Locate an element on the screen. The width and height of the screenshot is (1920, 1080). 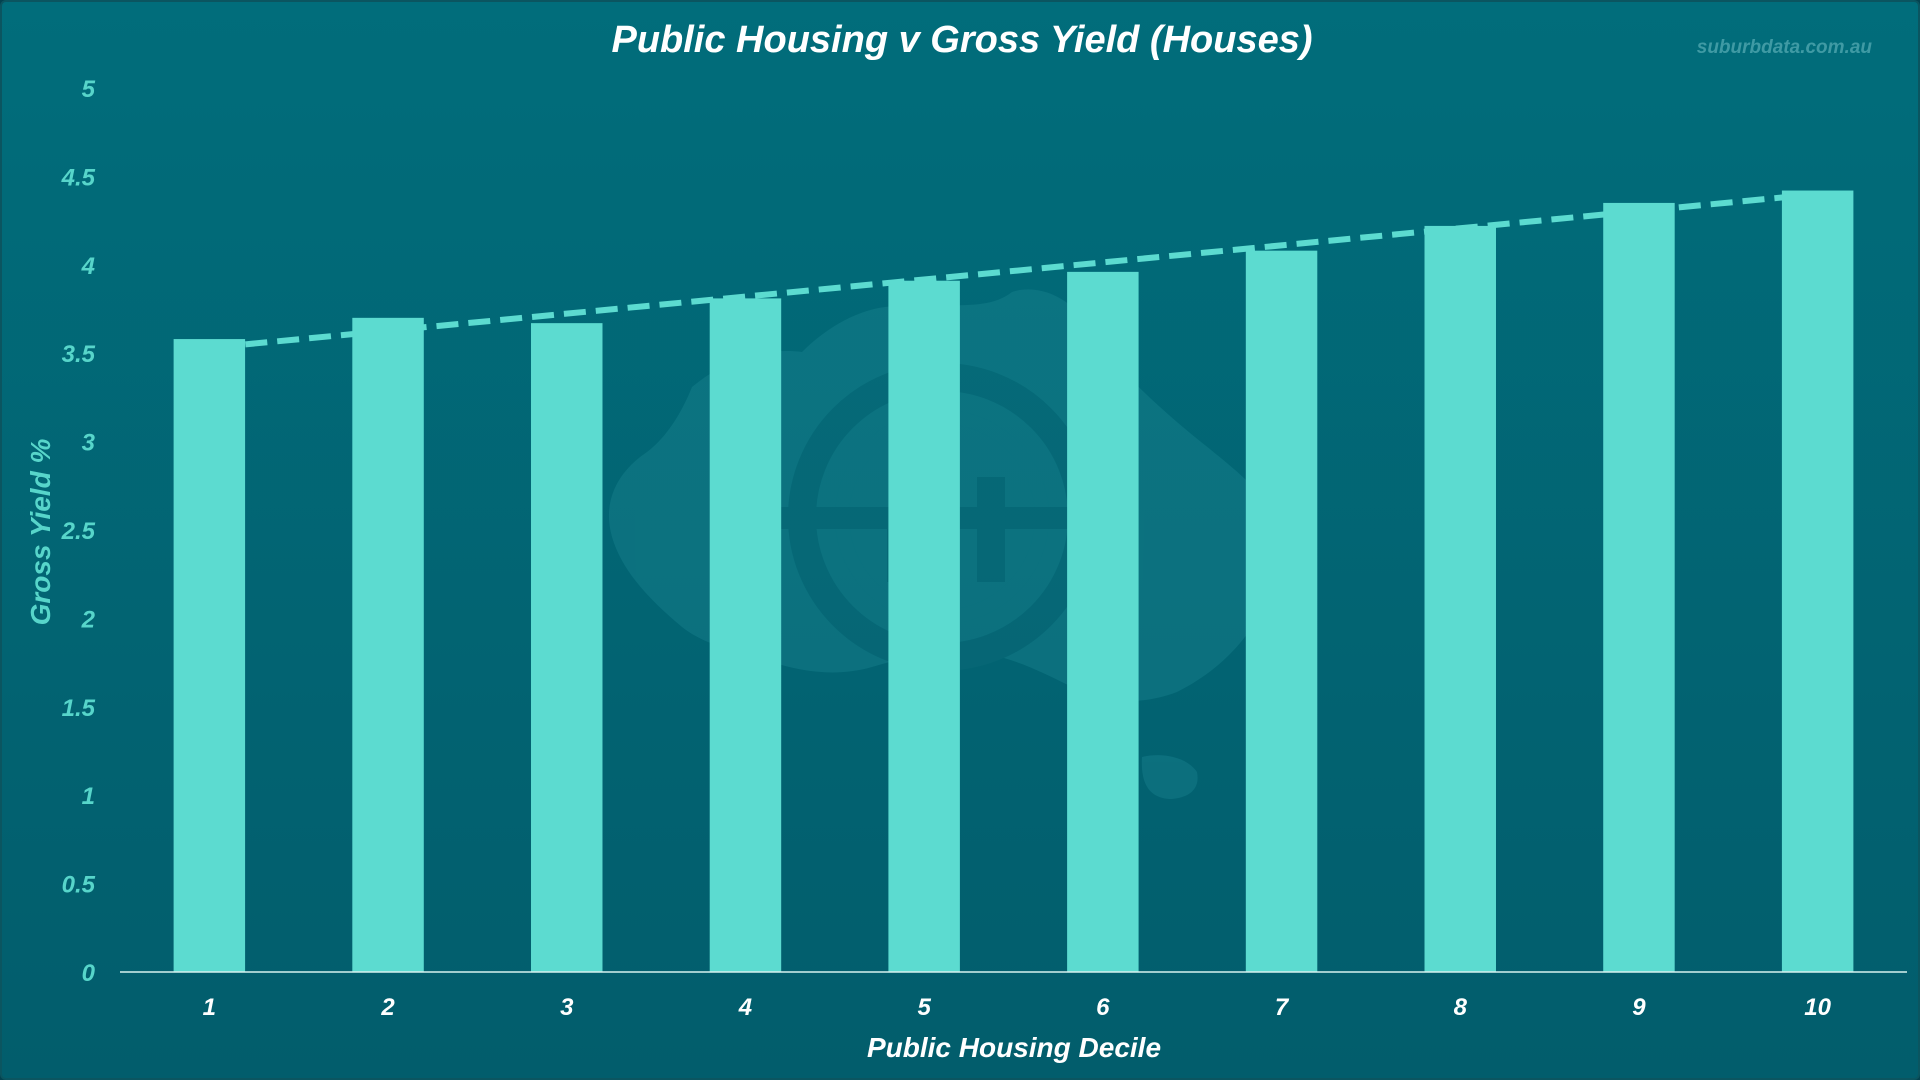
y-tick-label: 4 is located at coordinates (88, 266).